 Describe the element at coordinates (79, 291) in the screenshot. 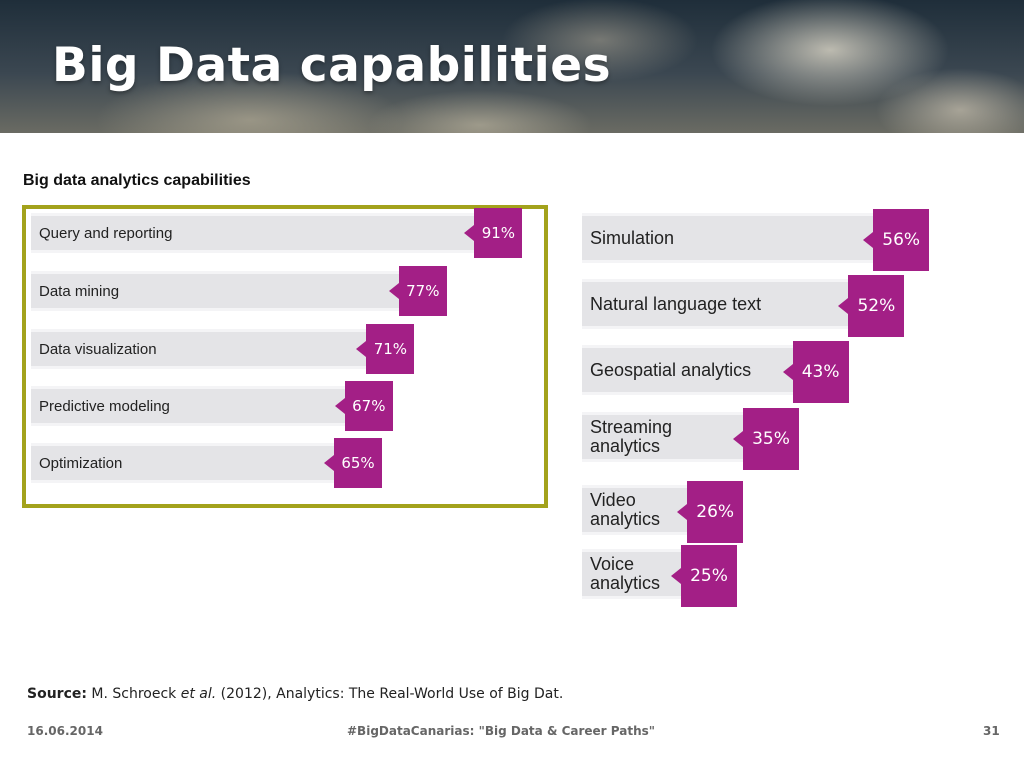

I see `bar-label: Data mining` at that location.